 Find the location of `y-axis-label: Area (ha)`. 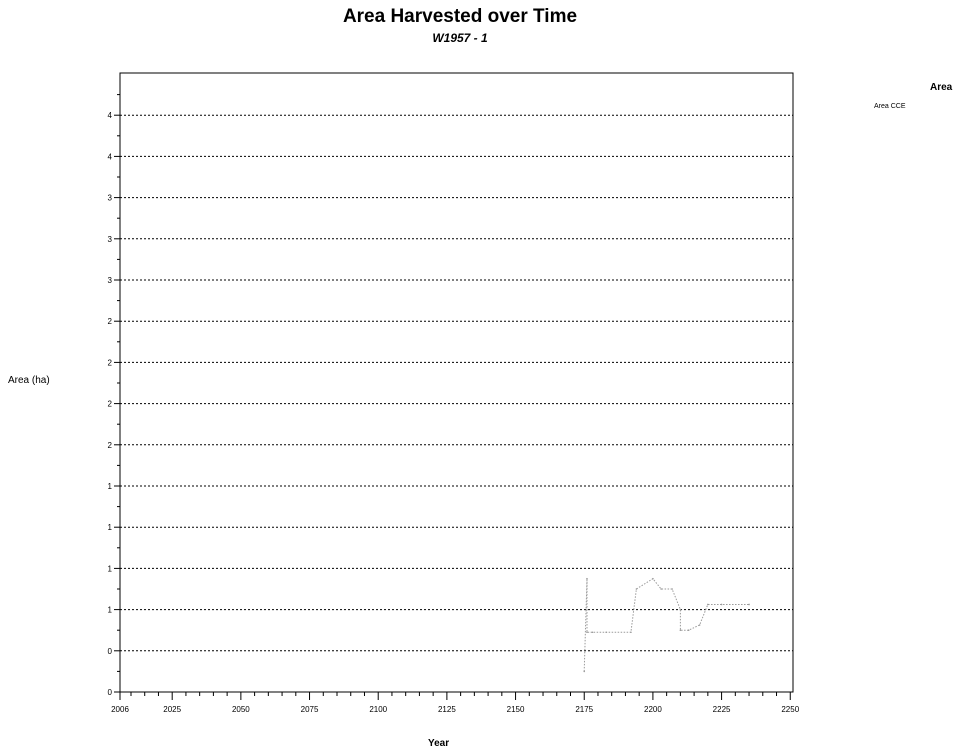

y-axis-label: Area (ha) is located at coordinates (29, 380).